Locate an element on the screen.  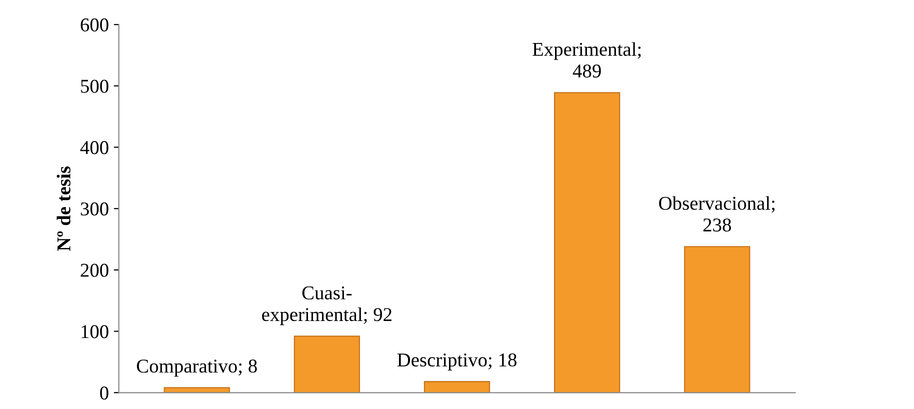
y-tick-label: 100 is located at coordinates (95, 331).